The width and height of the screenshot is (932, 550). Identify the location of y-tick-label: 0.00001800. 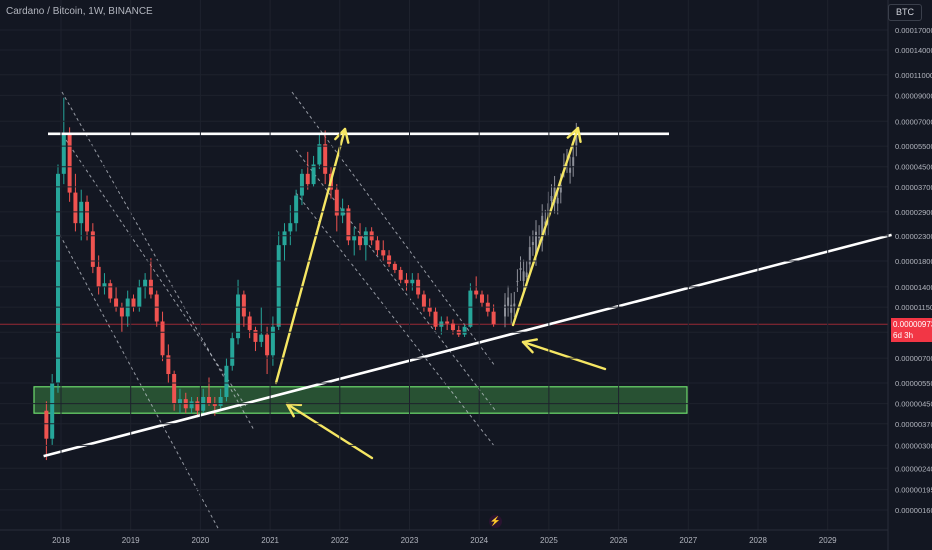
(913, 261).